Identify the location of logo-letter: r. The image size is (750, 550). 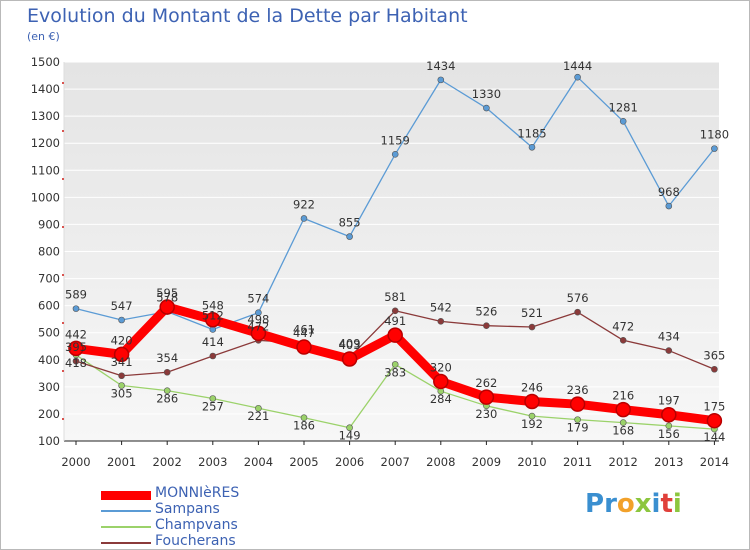
(610, 504).